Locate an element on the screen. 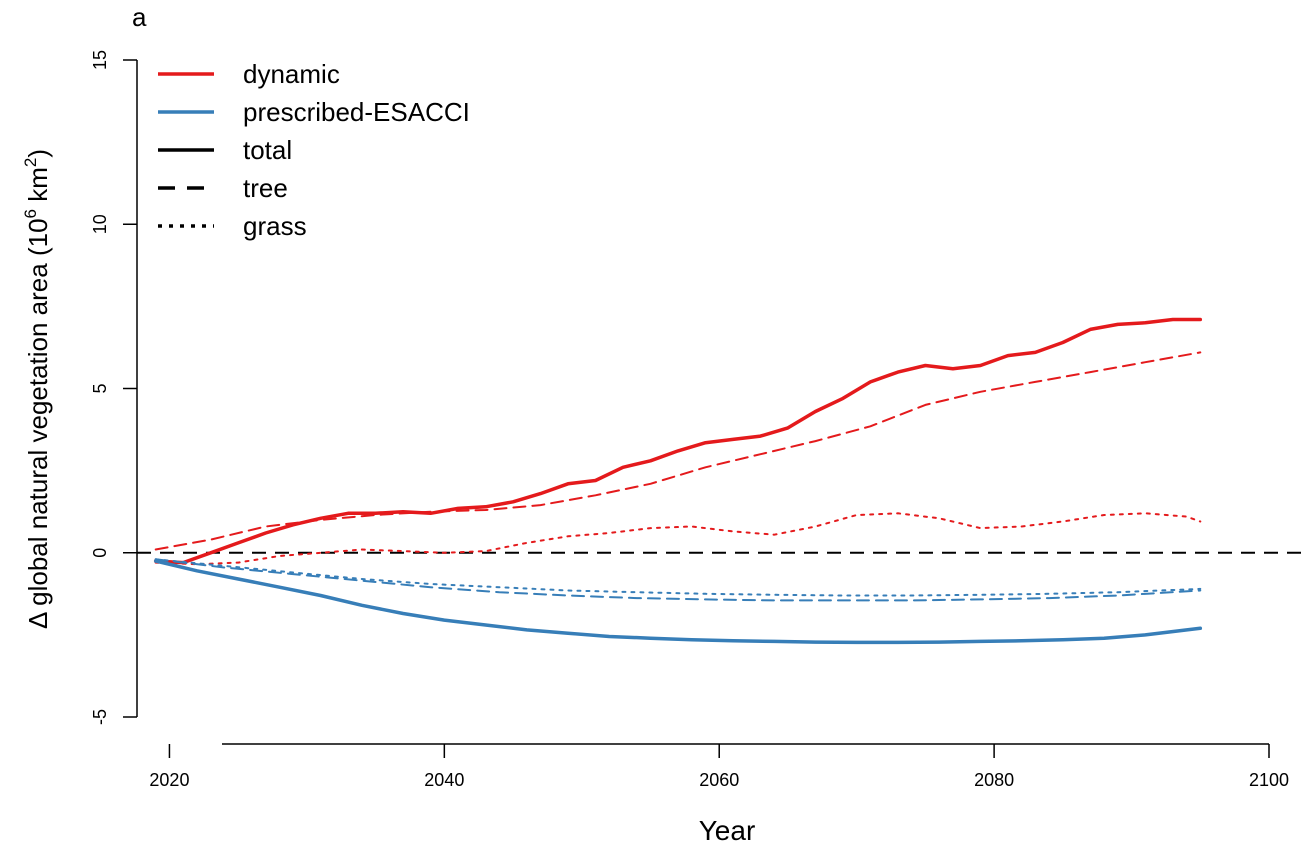 The image size is (1309, 845). legend-label-dynamic: dynamic is located at coordinates (291, 74).